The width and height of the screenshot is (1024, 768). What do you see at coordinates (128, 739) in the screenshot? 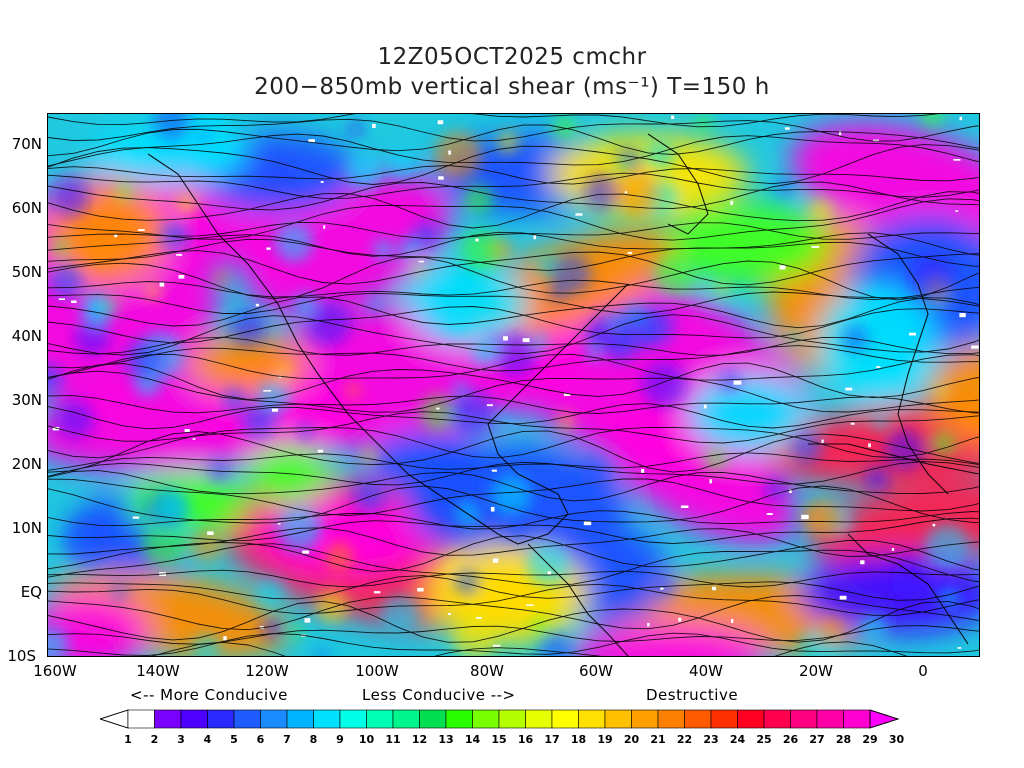
I see `colorbar-tick-label: 1` at bounding box center [128, 739].